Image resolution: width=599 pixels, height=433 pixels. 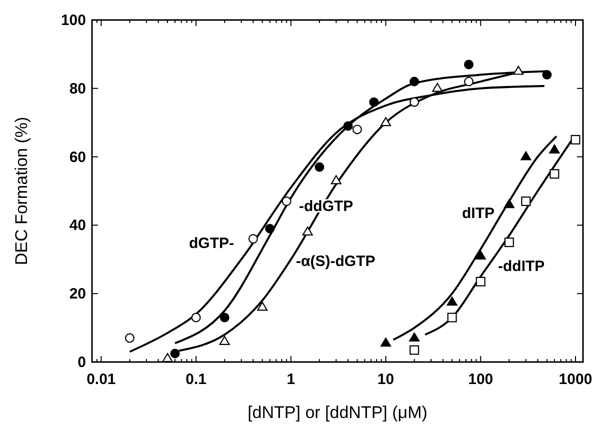 I want to click on y-axis-title: DEC Formation (%), so click(x=21, y=191).